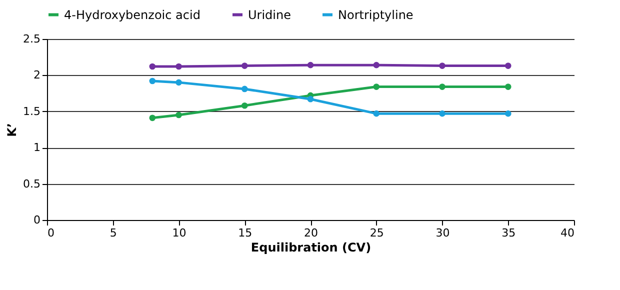 This screenshot has height=290, width=620. Describe the element at coordinates (509, 233) in the screenshot. I see `x-tick-label: 35` at that location.